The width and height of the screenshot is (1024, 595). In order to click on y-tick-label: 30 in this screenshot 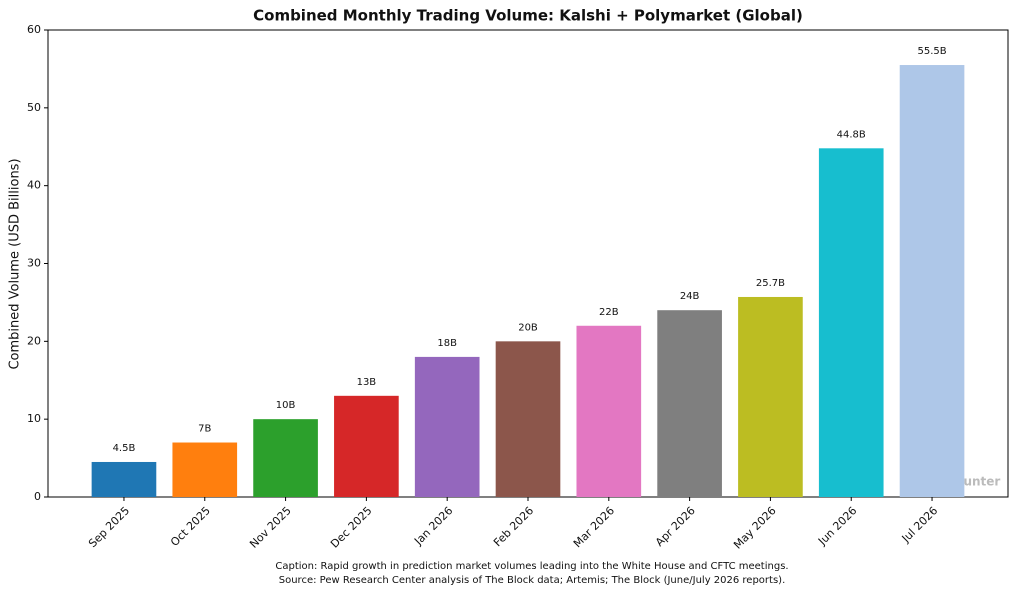, I will do `click(34, 263)`.